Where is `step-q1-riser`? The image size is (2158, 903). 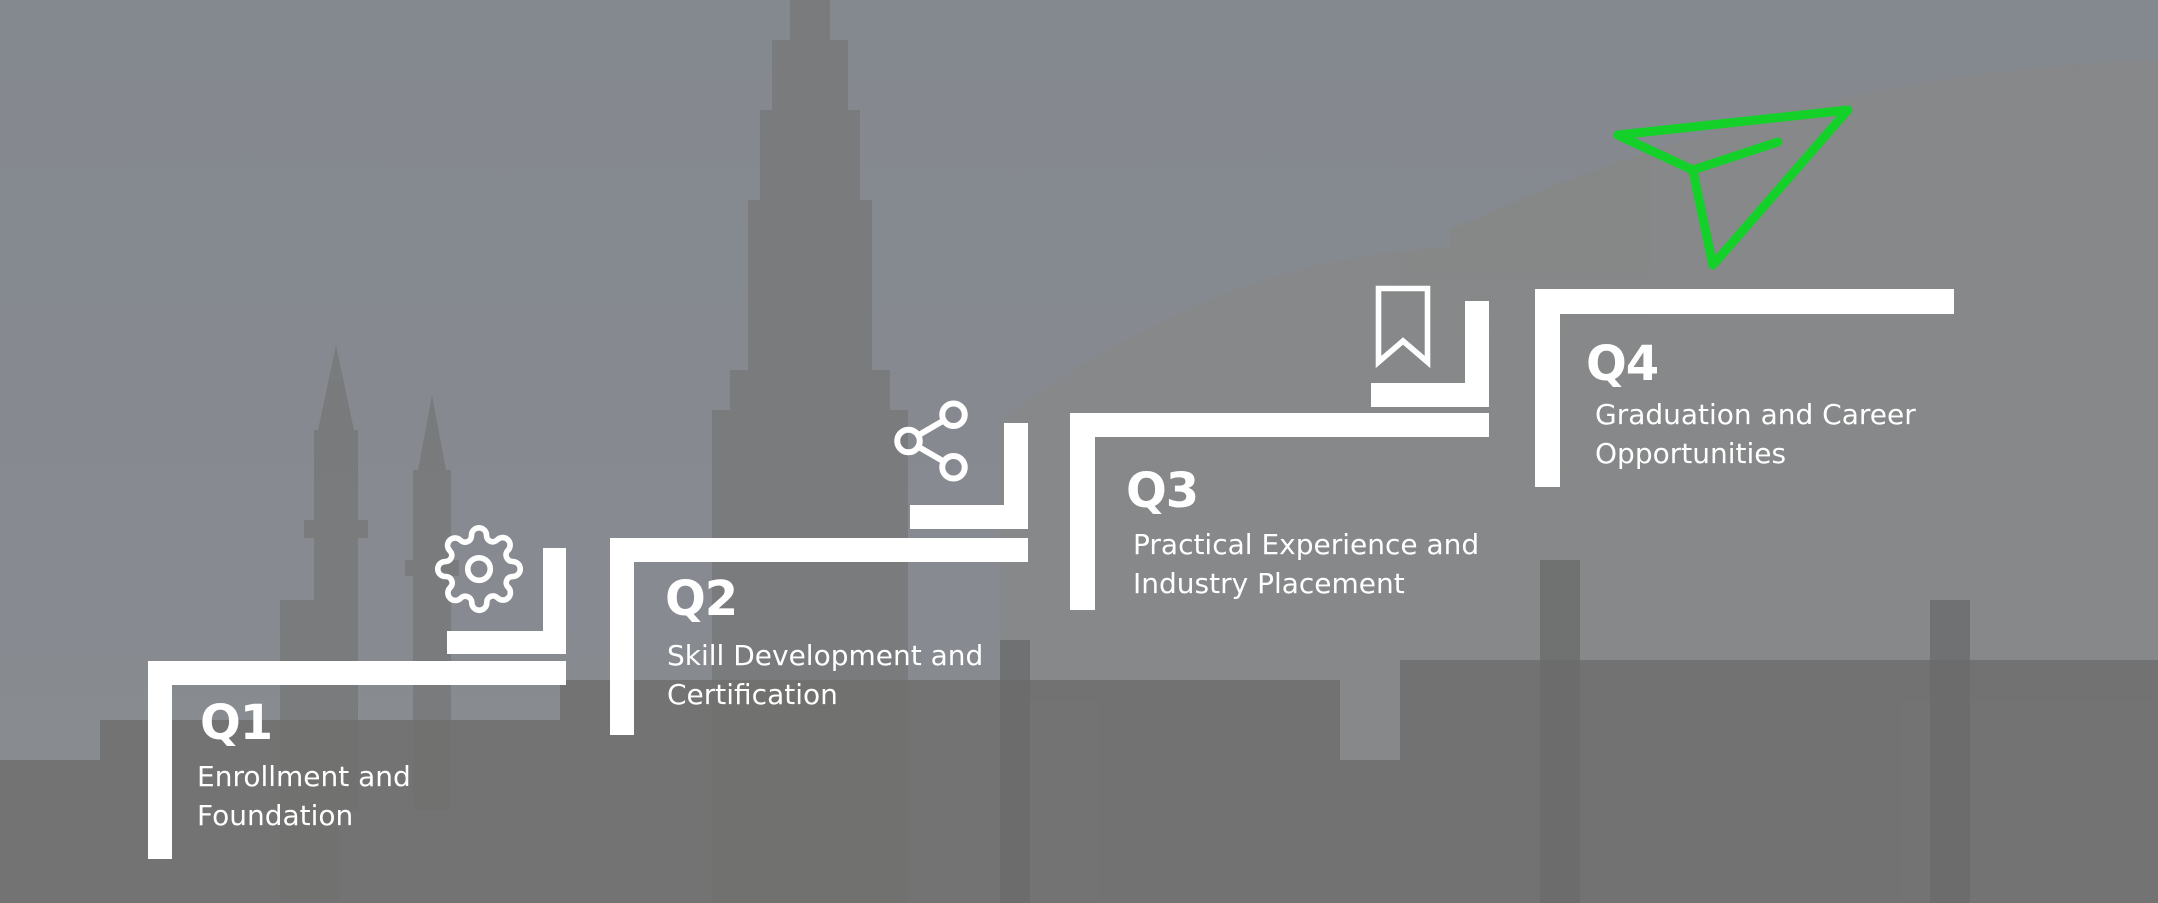
step-q1-riser is located at coordinates (160, 760).